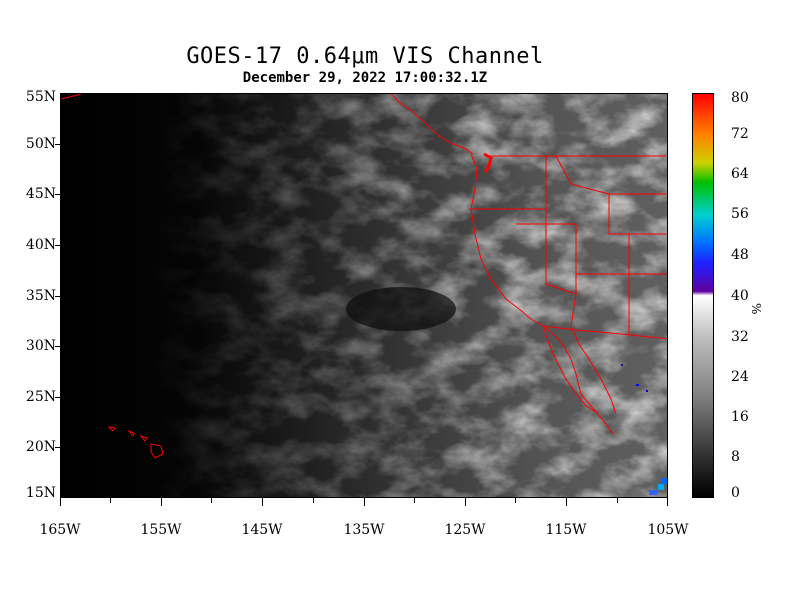  I want to click on colorbar-label-16: 16, so click(740, 417).